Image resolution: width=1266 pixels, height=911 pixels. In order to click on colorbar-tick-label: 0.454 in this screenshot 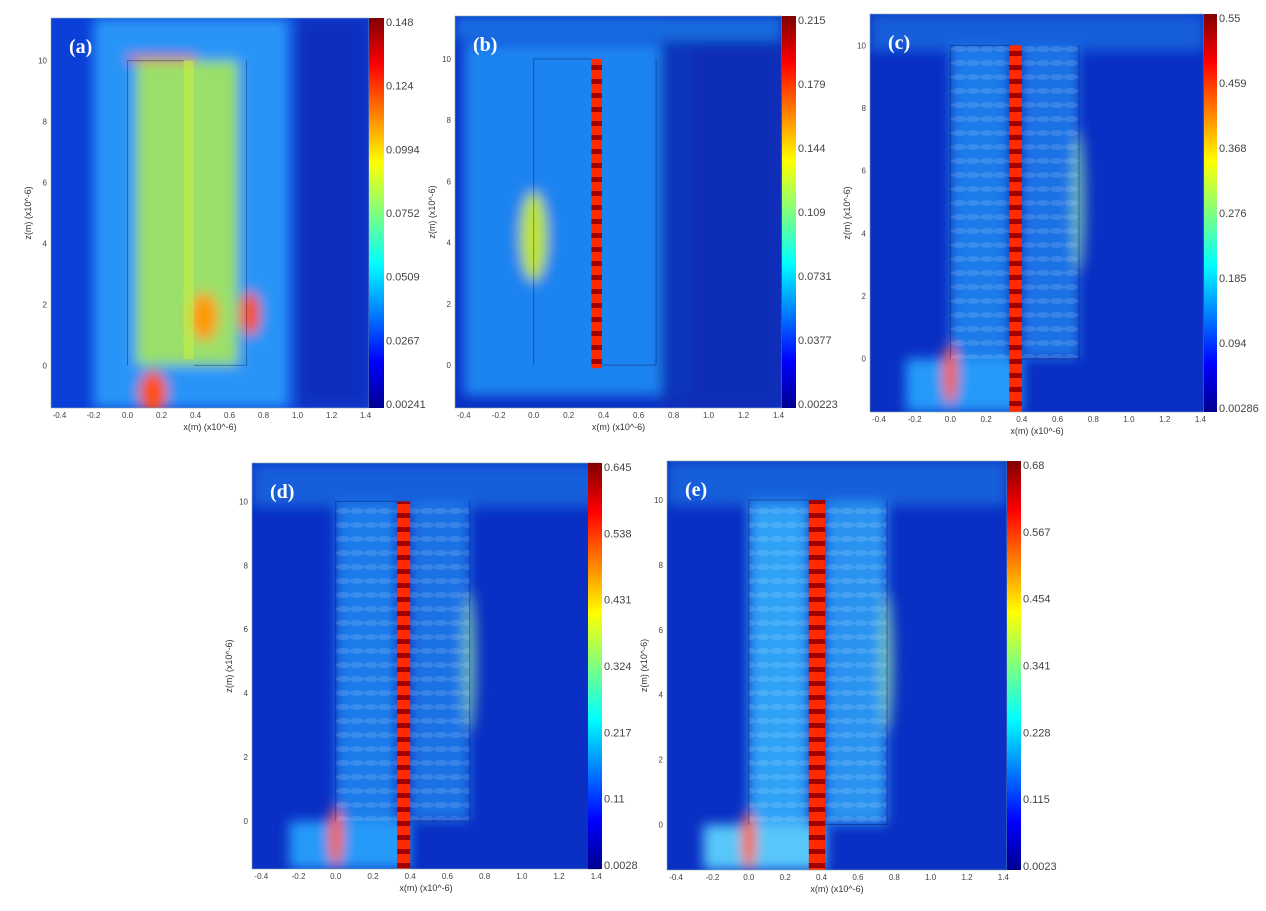, I will do `click(1037, 600)`.